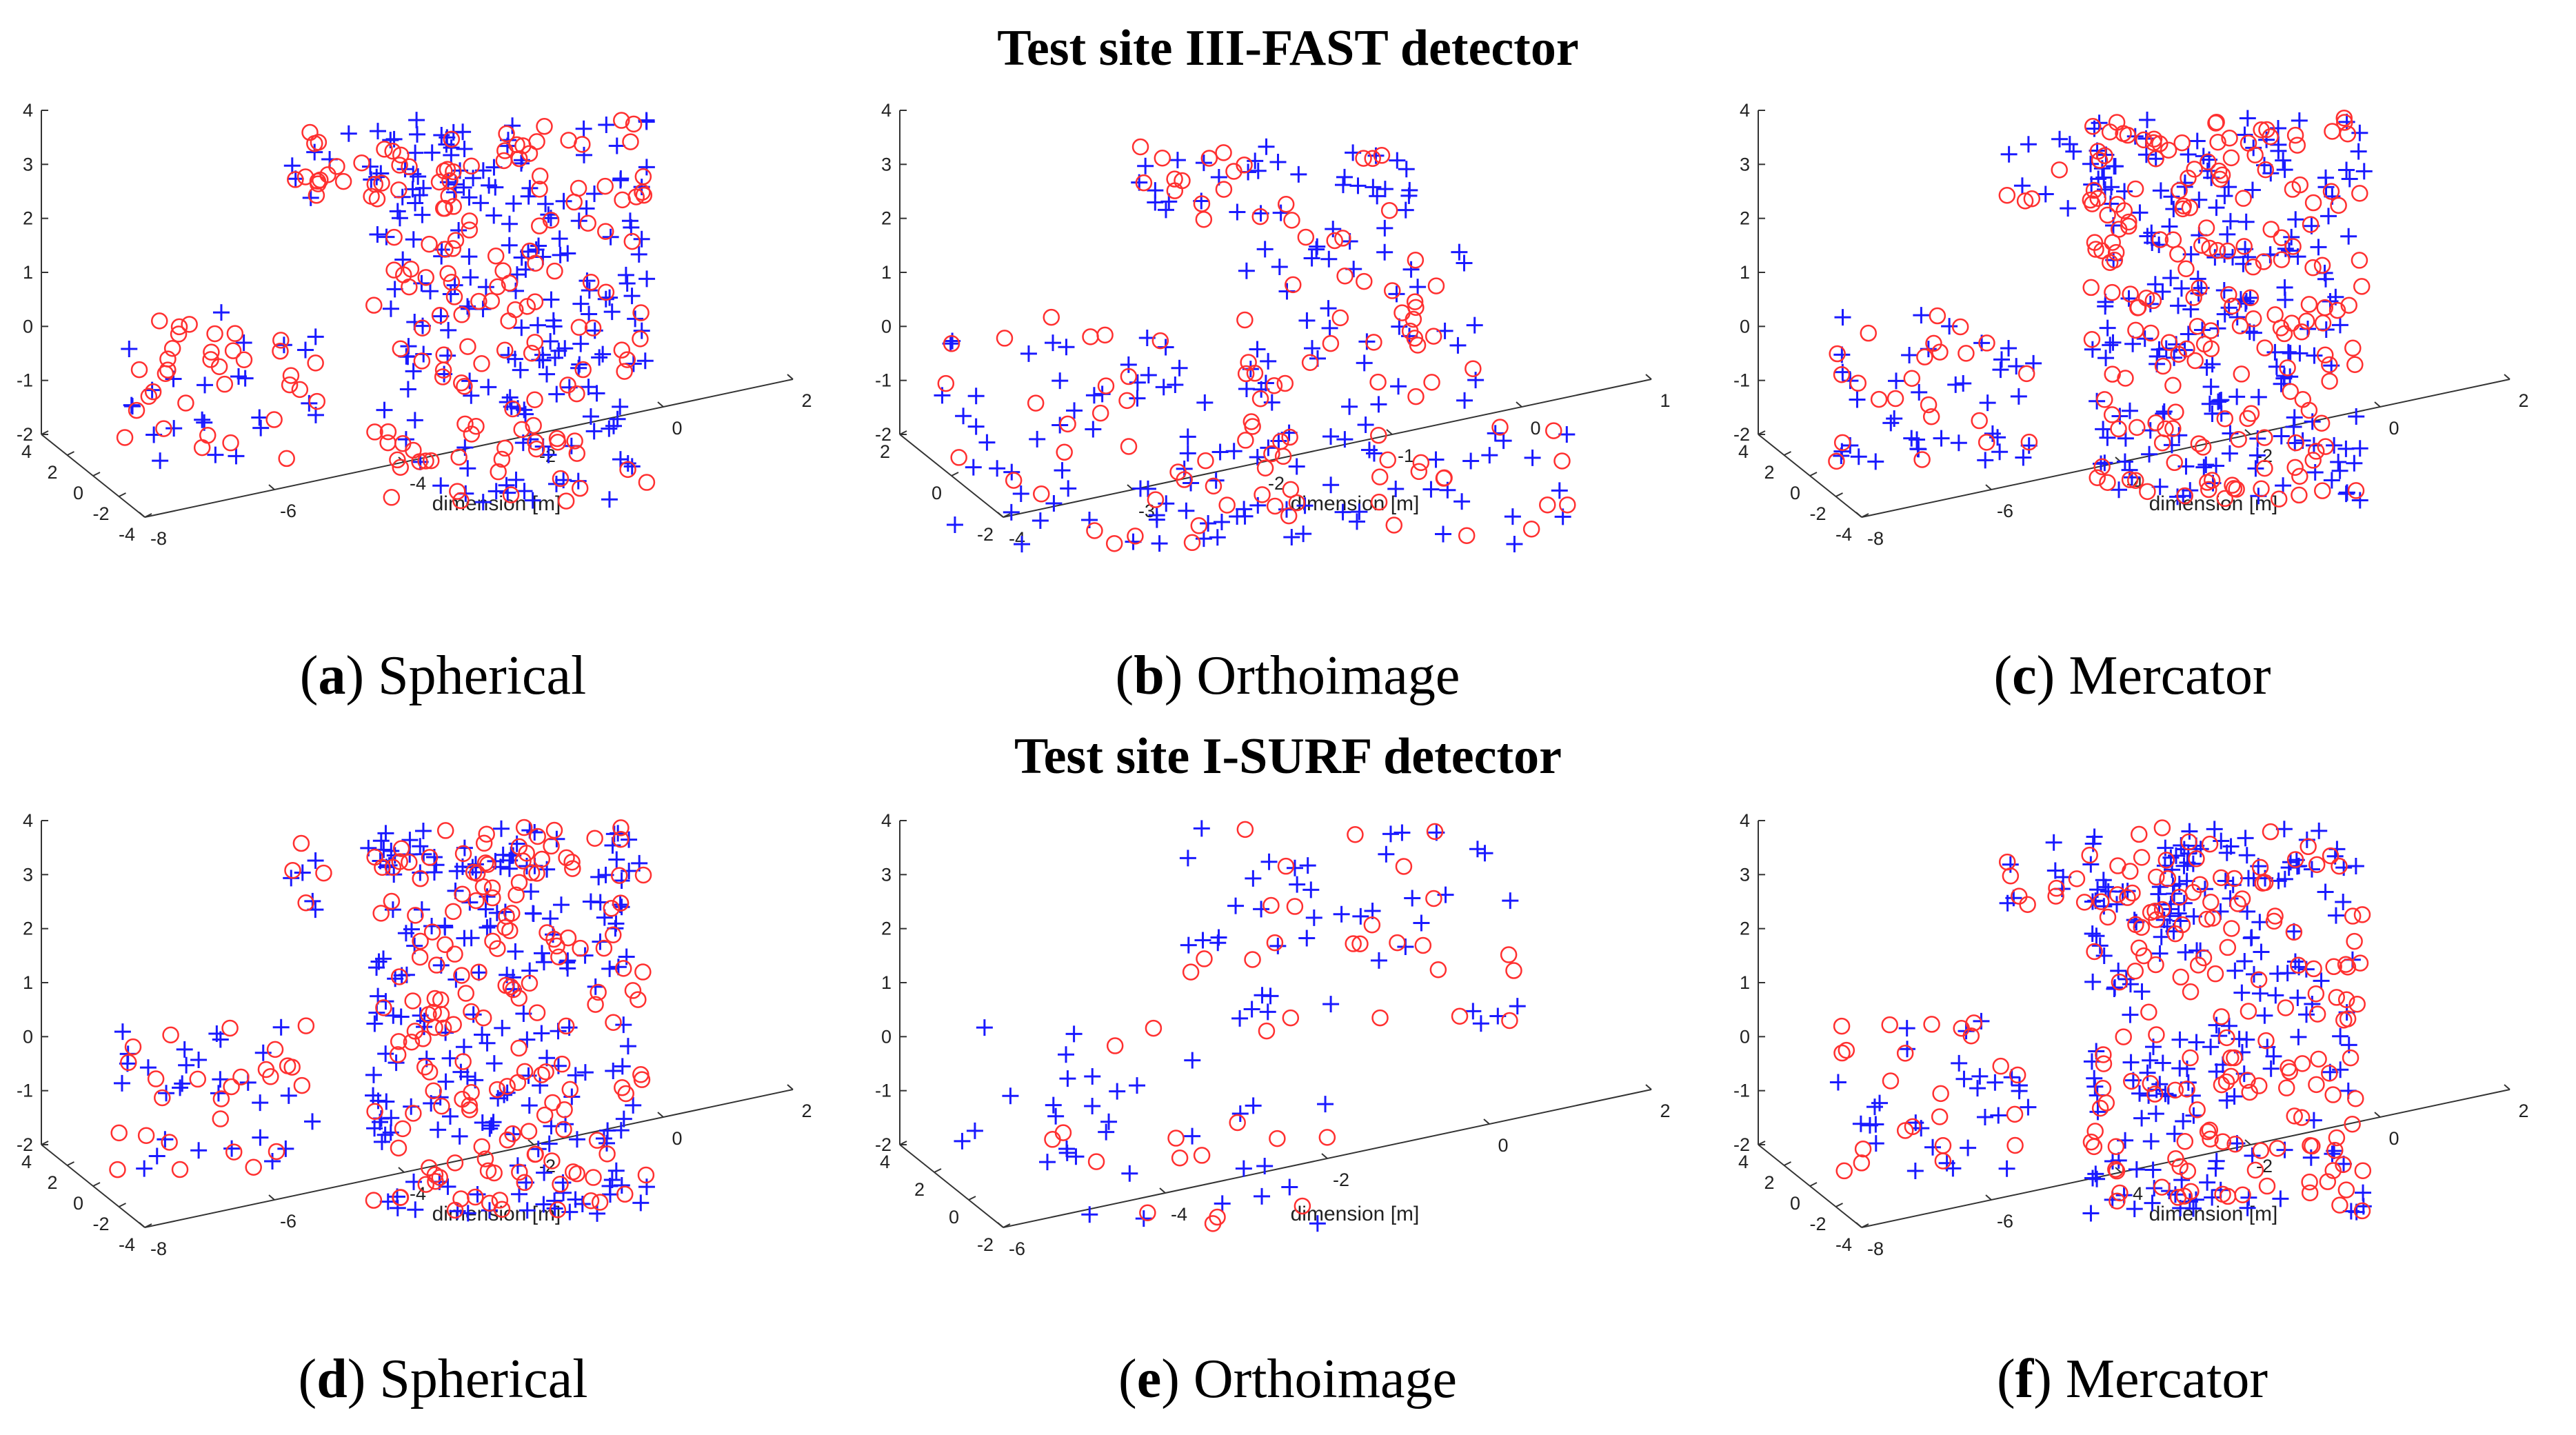  I want to click on caption-text: Mercator, so click(2166, 1379).